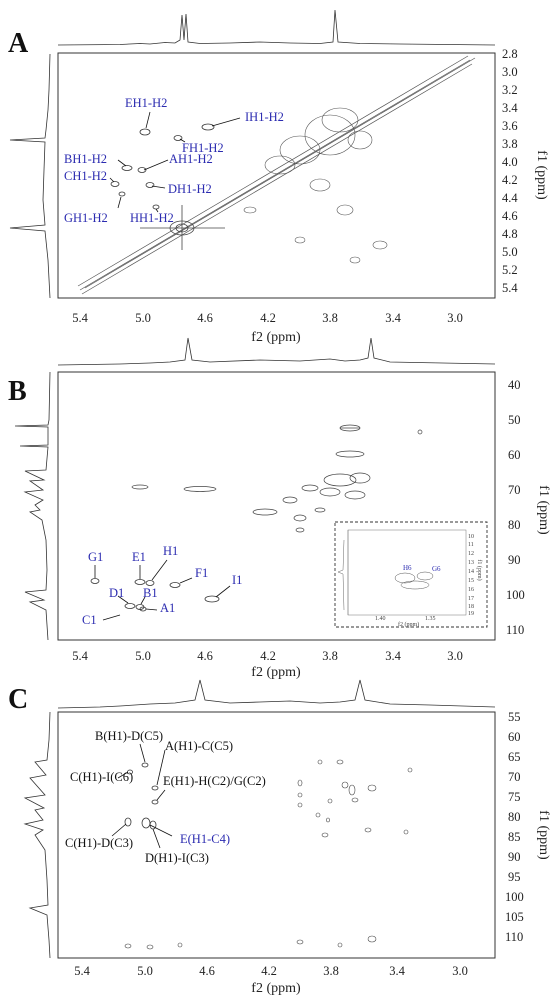 The width and height of the screenshot is (550, 999). Describe the element at coordinates (142, 796) in the screenshot. I see `panel-c-arrows` at that location.